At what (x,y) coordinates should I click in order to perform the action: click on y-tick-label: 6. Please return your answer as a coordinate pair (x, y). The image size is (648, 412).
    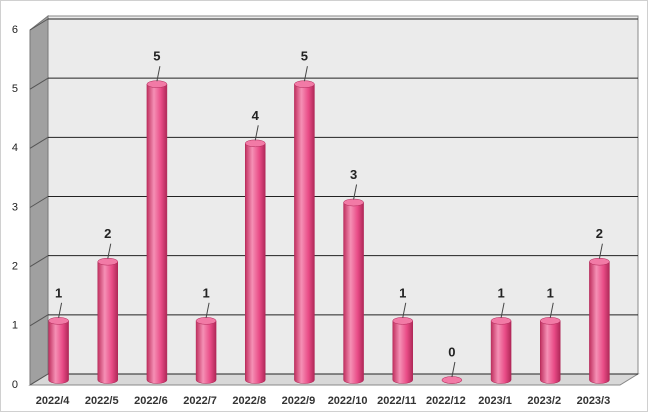
    Looking at the image, I should click on (15, 30).